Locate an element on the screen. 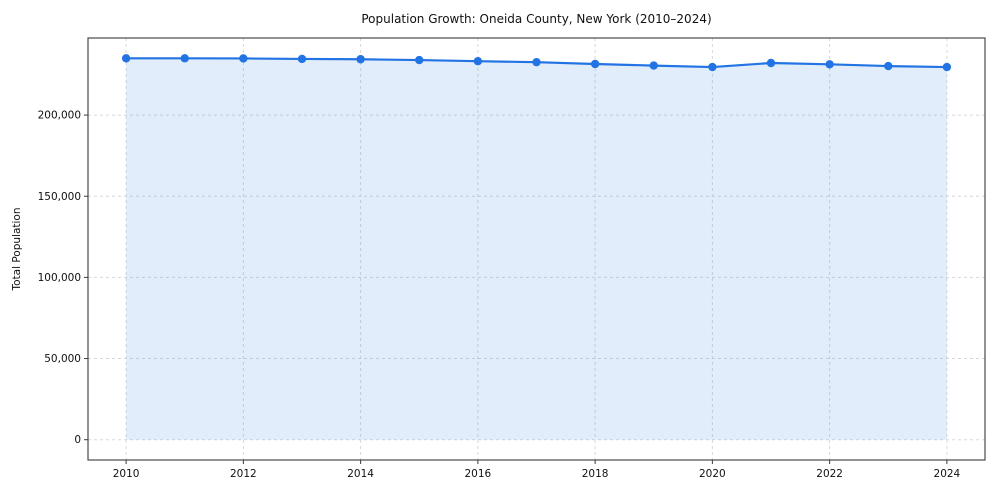  x-tick-label: 2020 is located at coordinates (712, 474).